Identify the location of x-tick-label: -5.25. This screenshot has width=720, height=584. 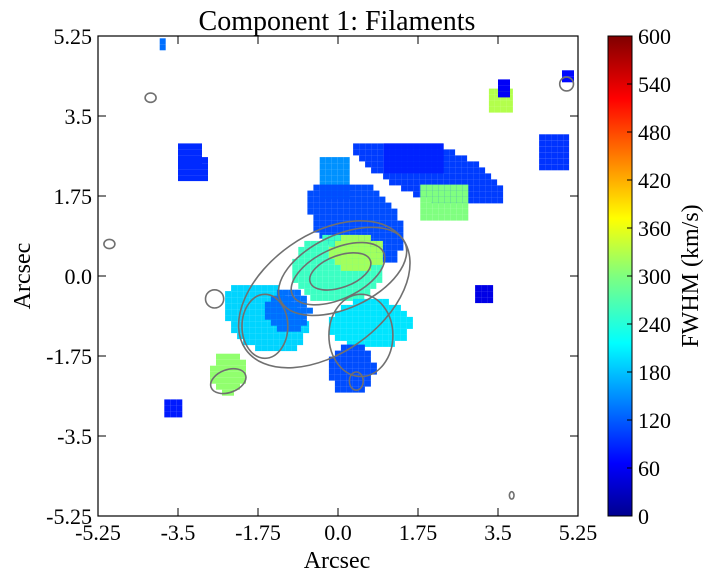
(98, 532).